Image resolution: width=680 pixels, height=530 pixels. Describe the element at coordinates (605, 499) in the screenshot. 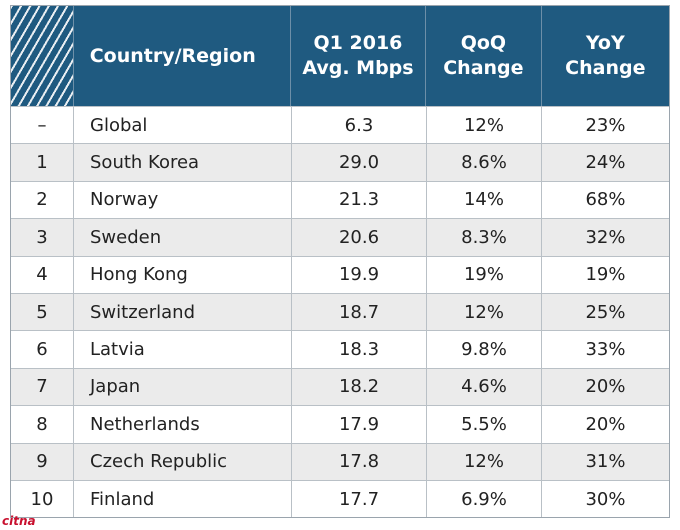

I see `table-cell: 30%` at that location.